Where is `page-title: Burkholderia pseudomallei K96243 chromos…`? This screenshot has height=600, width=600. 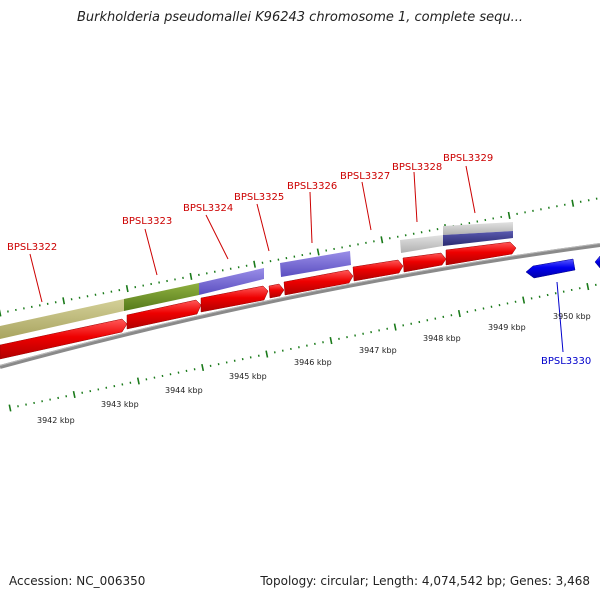 page-title: Burkholderia pseudomallei K96243 chromos… is located at coordinates (300, 17).